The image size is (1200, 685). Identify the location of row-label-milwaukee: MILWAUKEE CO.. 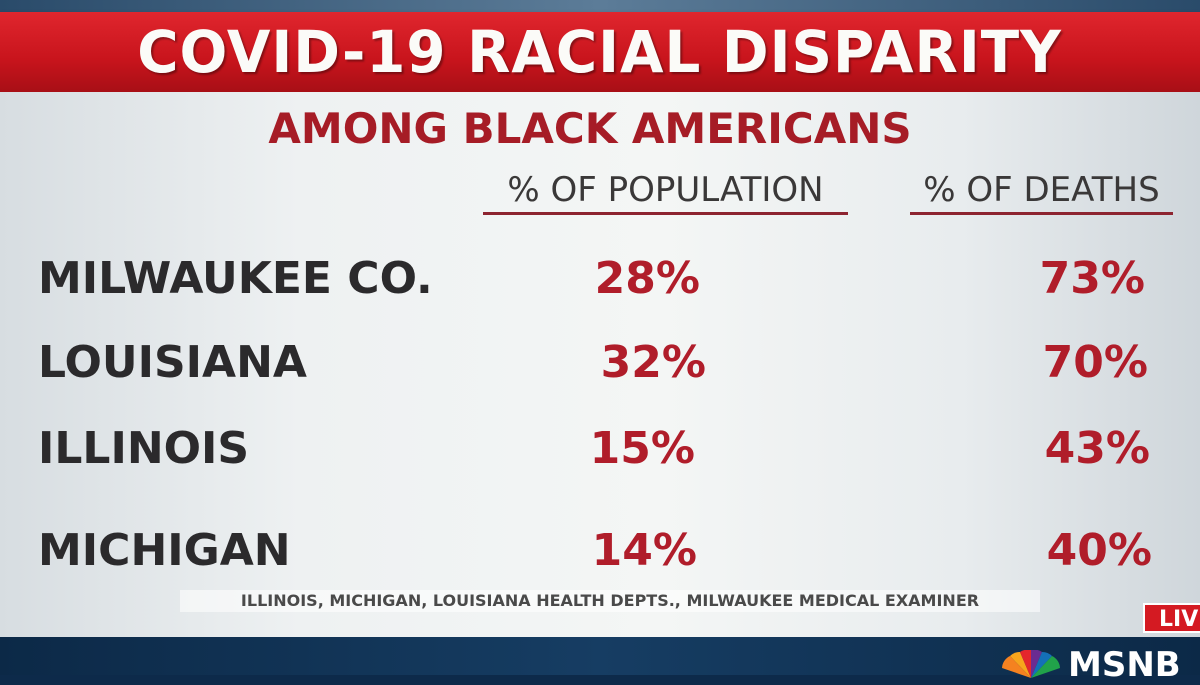
(235, 278).